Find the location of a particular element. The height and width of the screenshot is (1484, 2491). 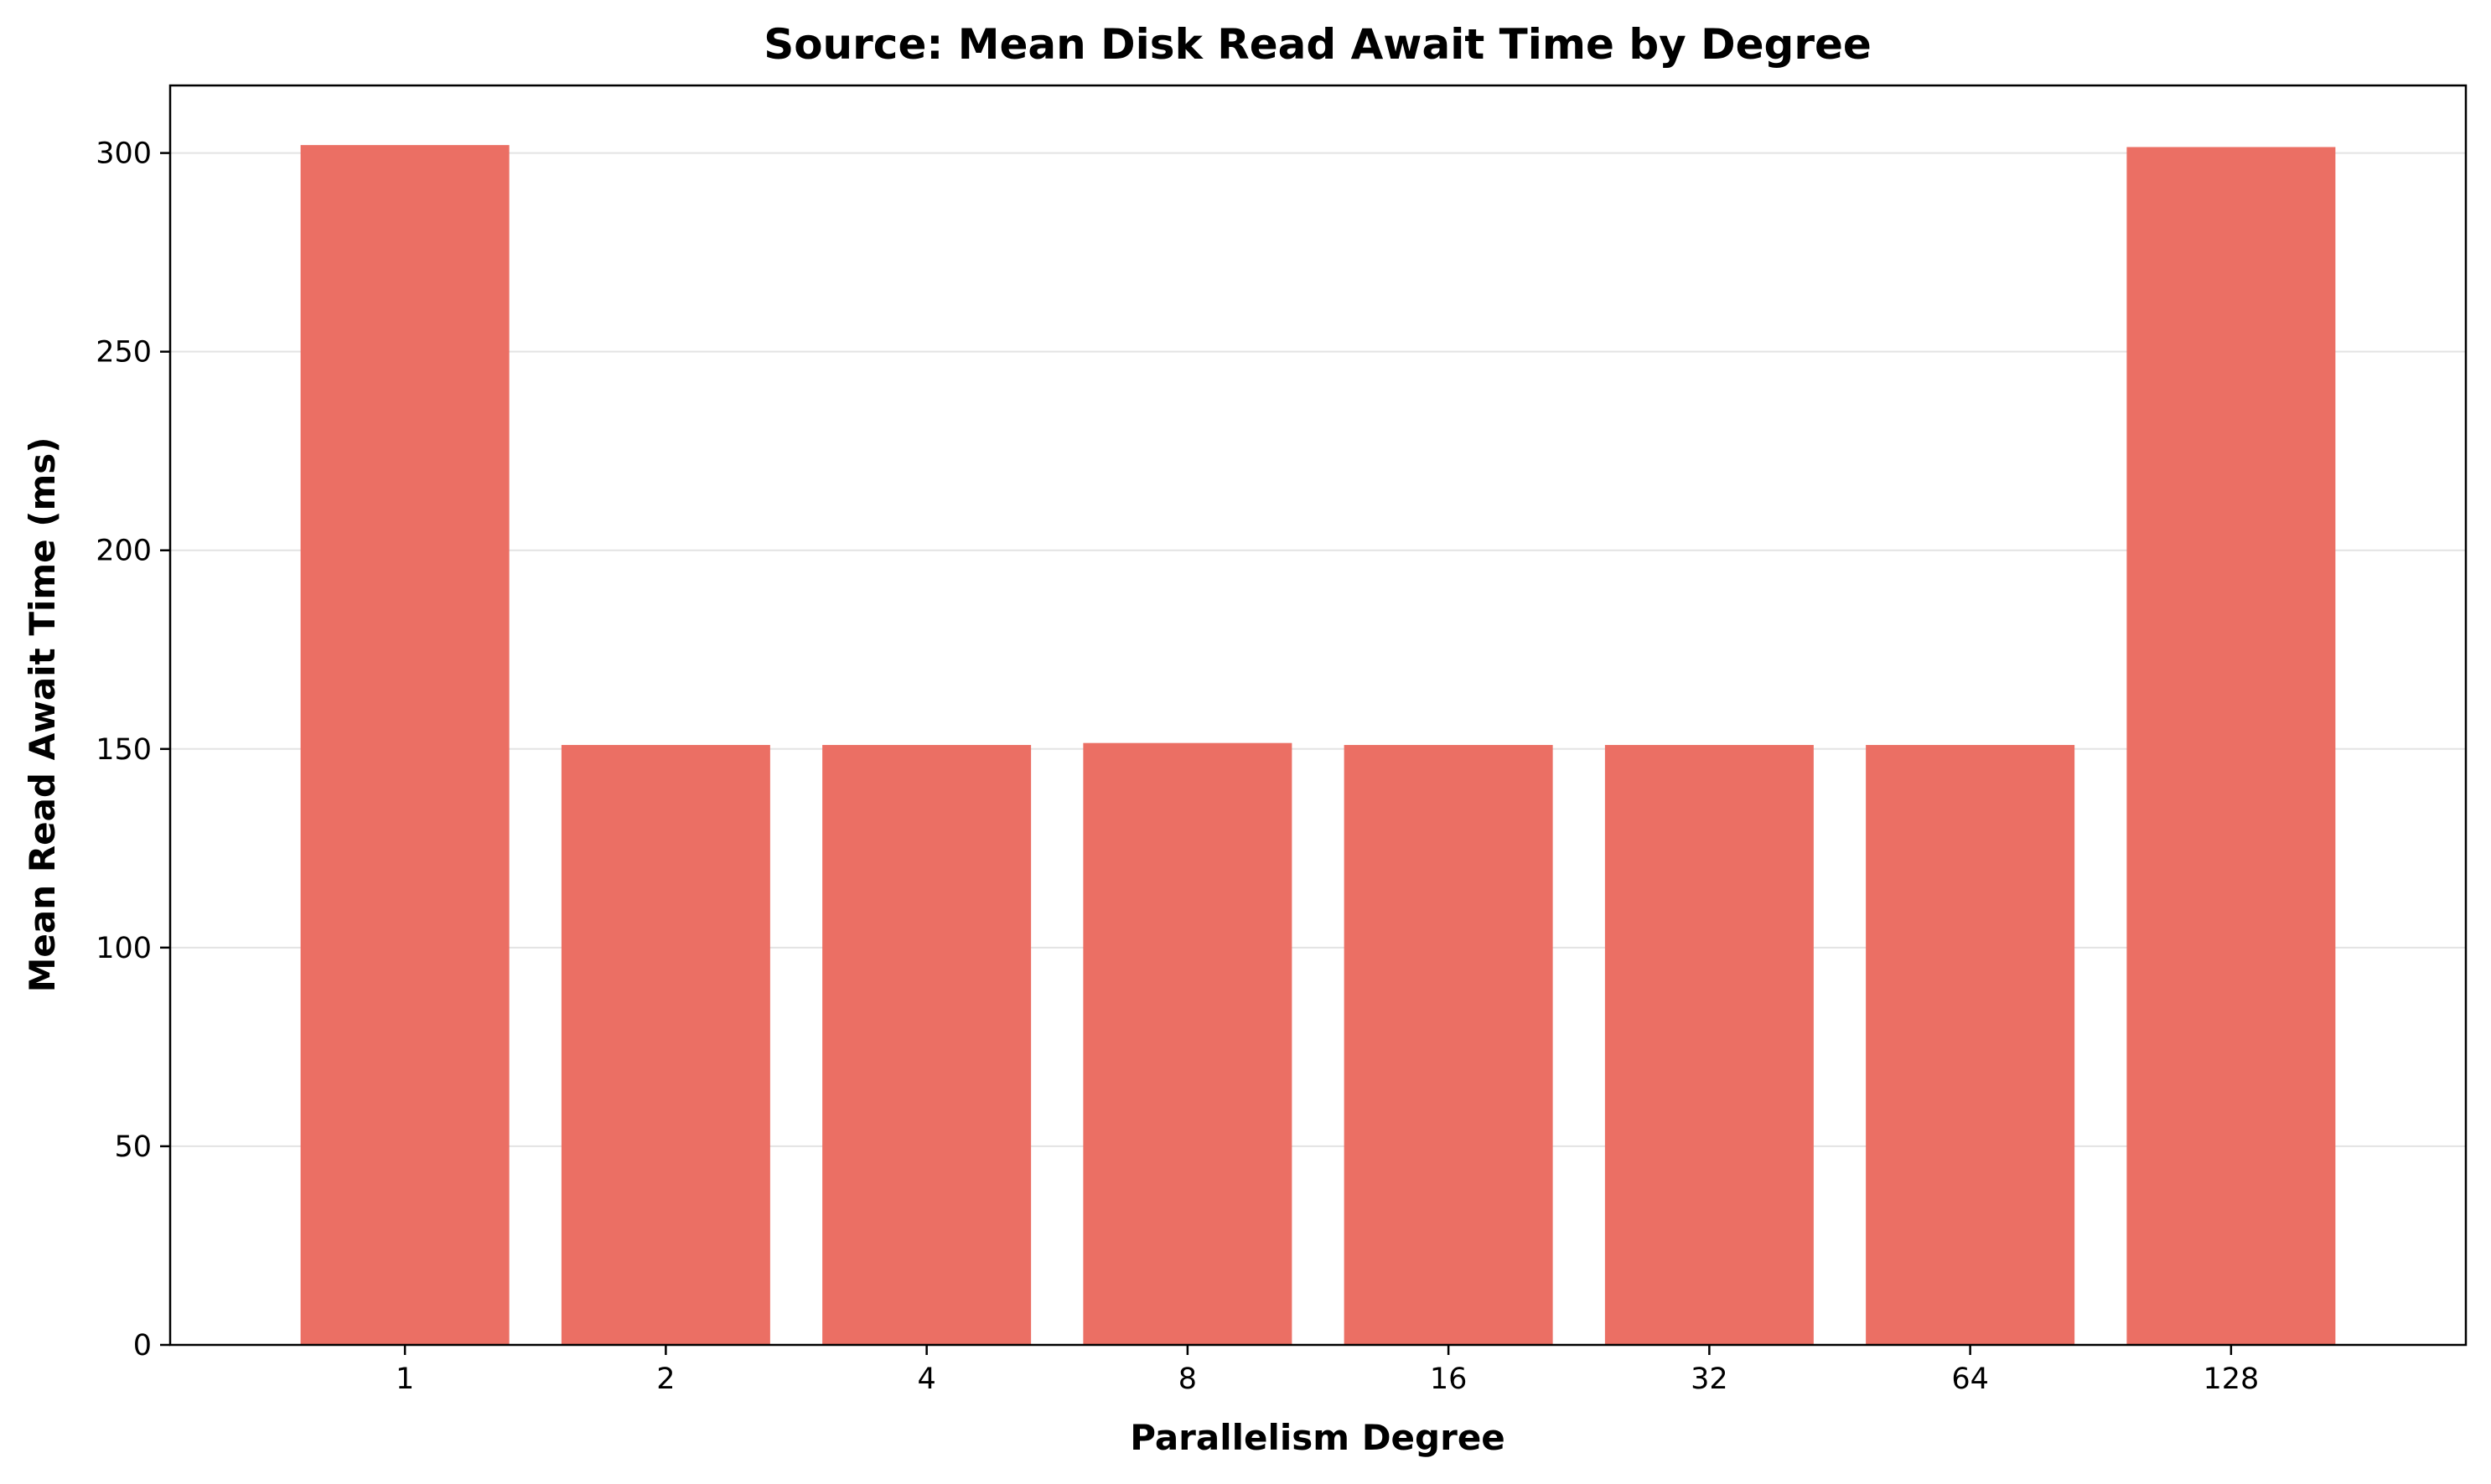

y-tick-label: 0 is located at coordinates (142, 1346).